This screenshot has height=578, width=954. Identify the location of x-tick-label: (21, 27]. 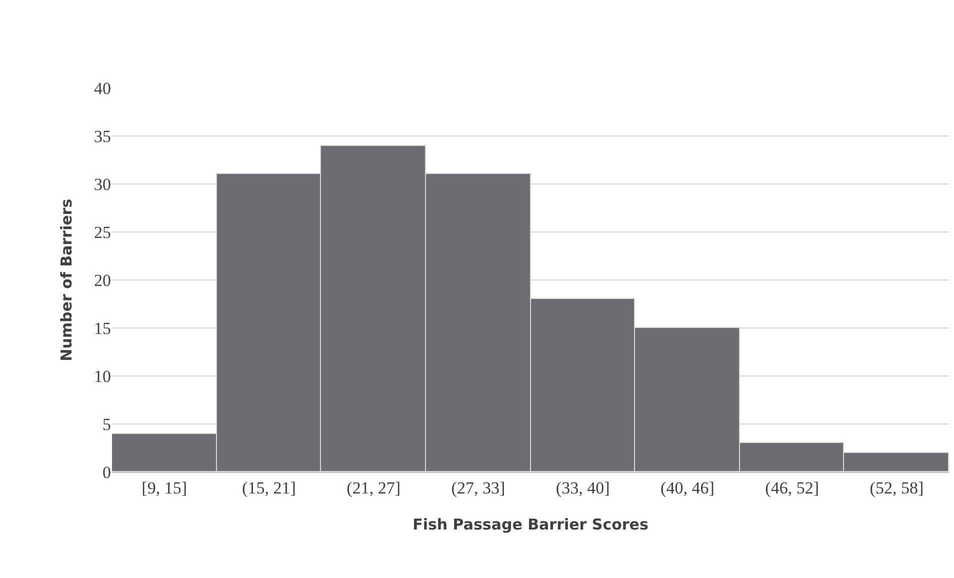
(373, 488).